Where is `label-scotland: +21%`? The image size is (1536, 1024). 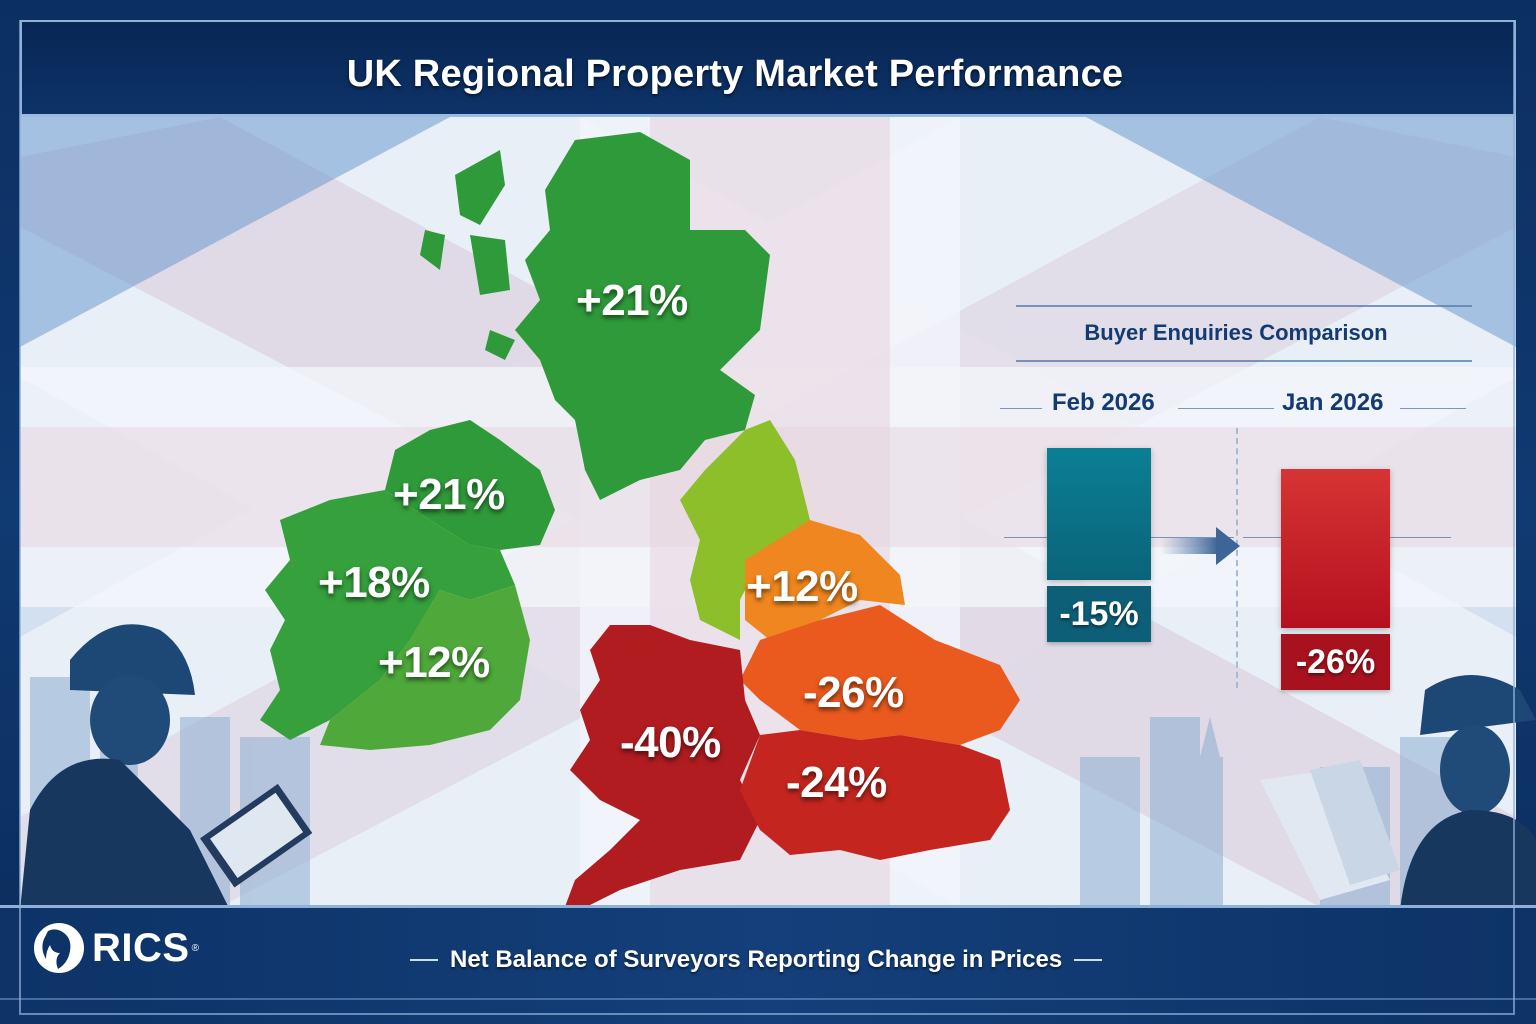 label-scotland: +21% is located at coordinates (632, 300).